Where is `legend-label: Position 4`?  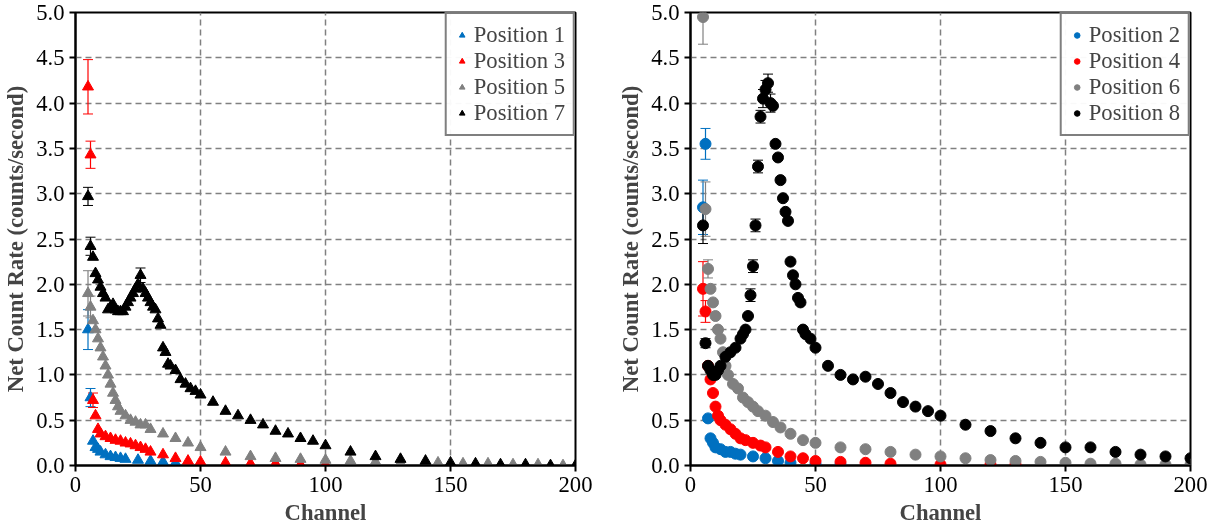 legend-label: Position 4 is located at coordinates (1134, 61).